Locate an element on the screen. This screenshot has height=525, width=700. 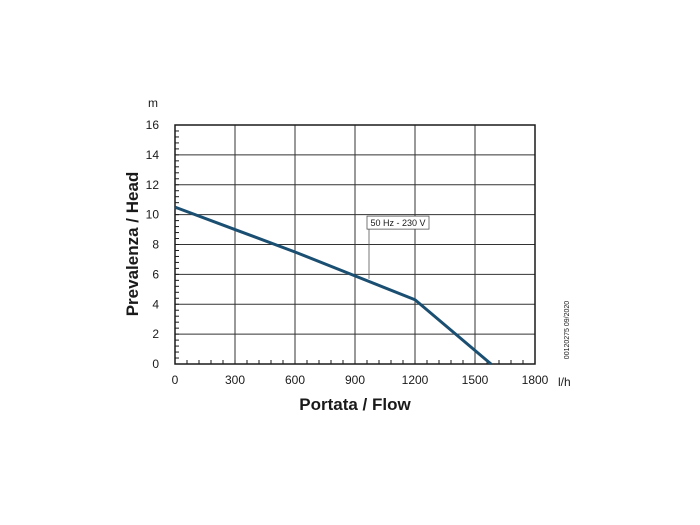
y-tick-label: 12 is located at coordinates (153, 185).